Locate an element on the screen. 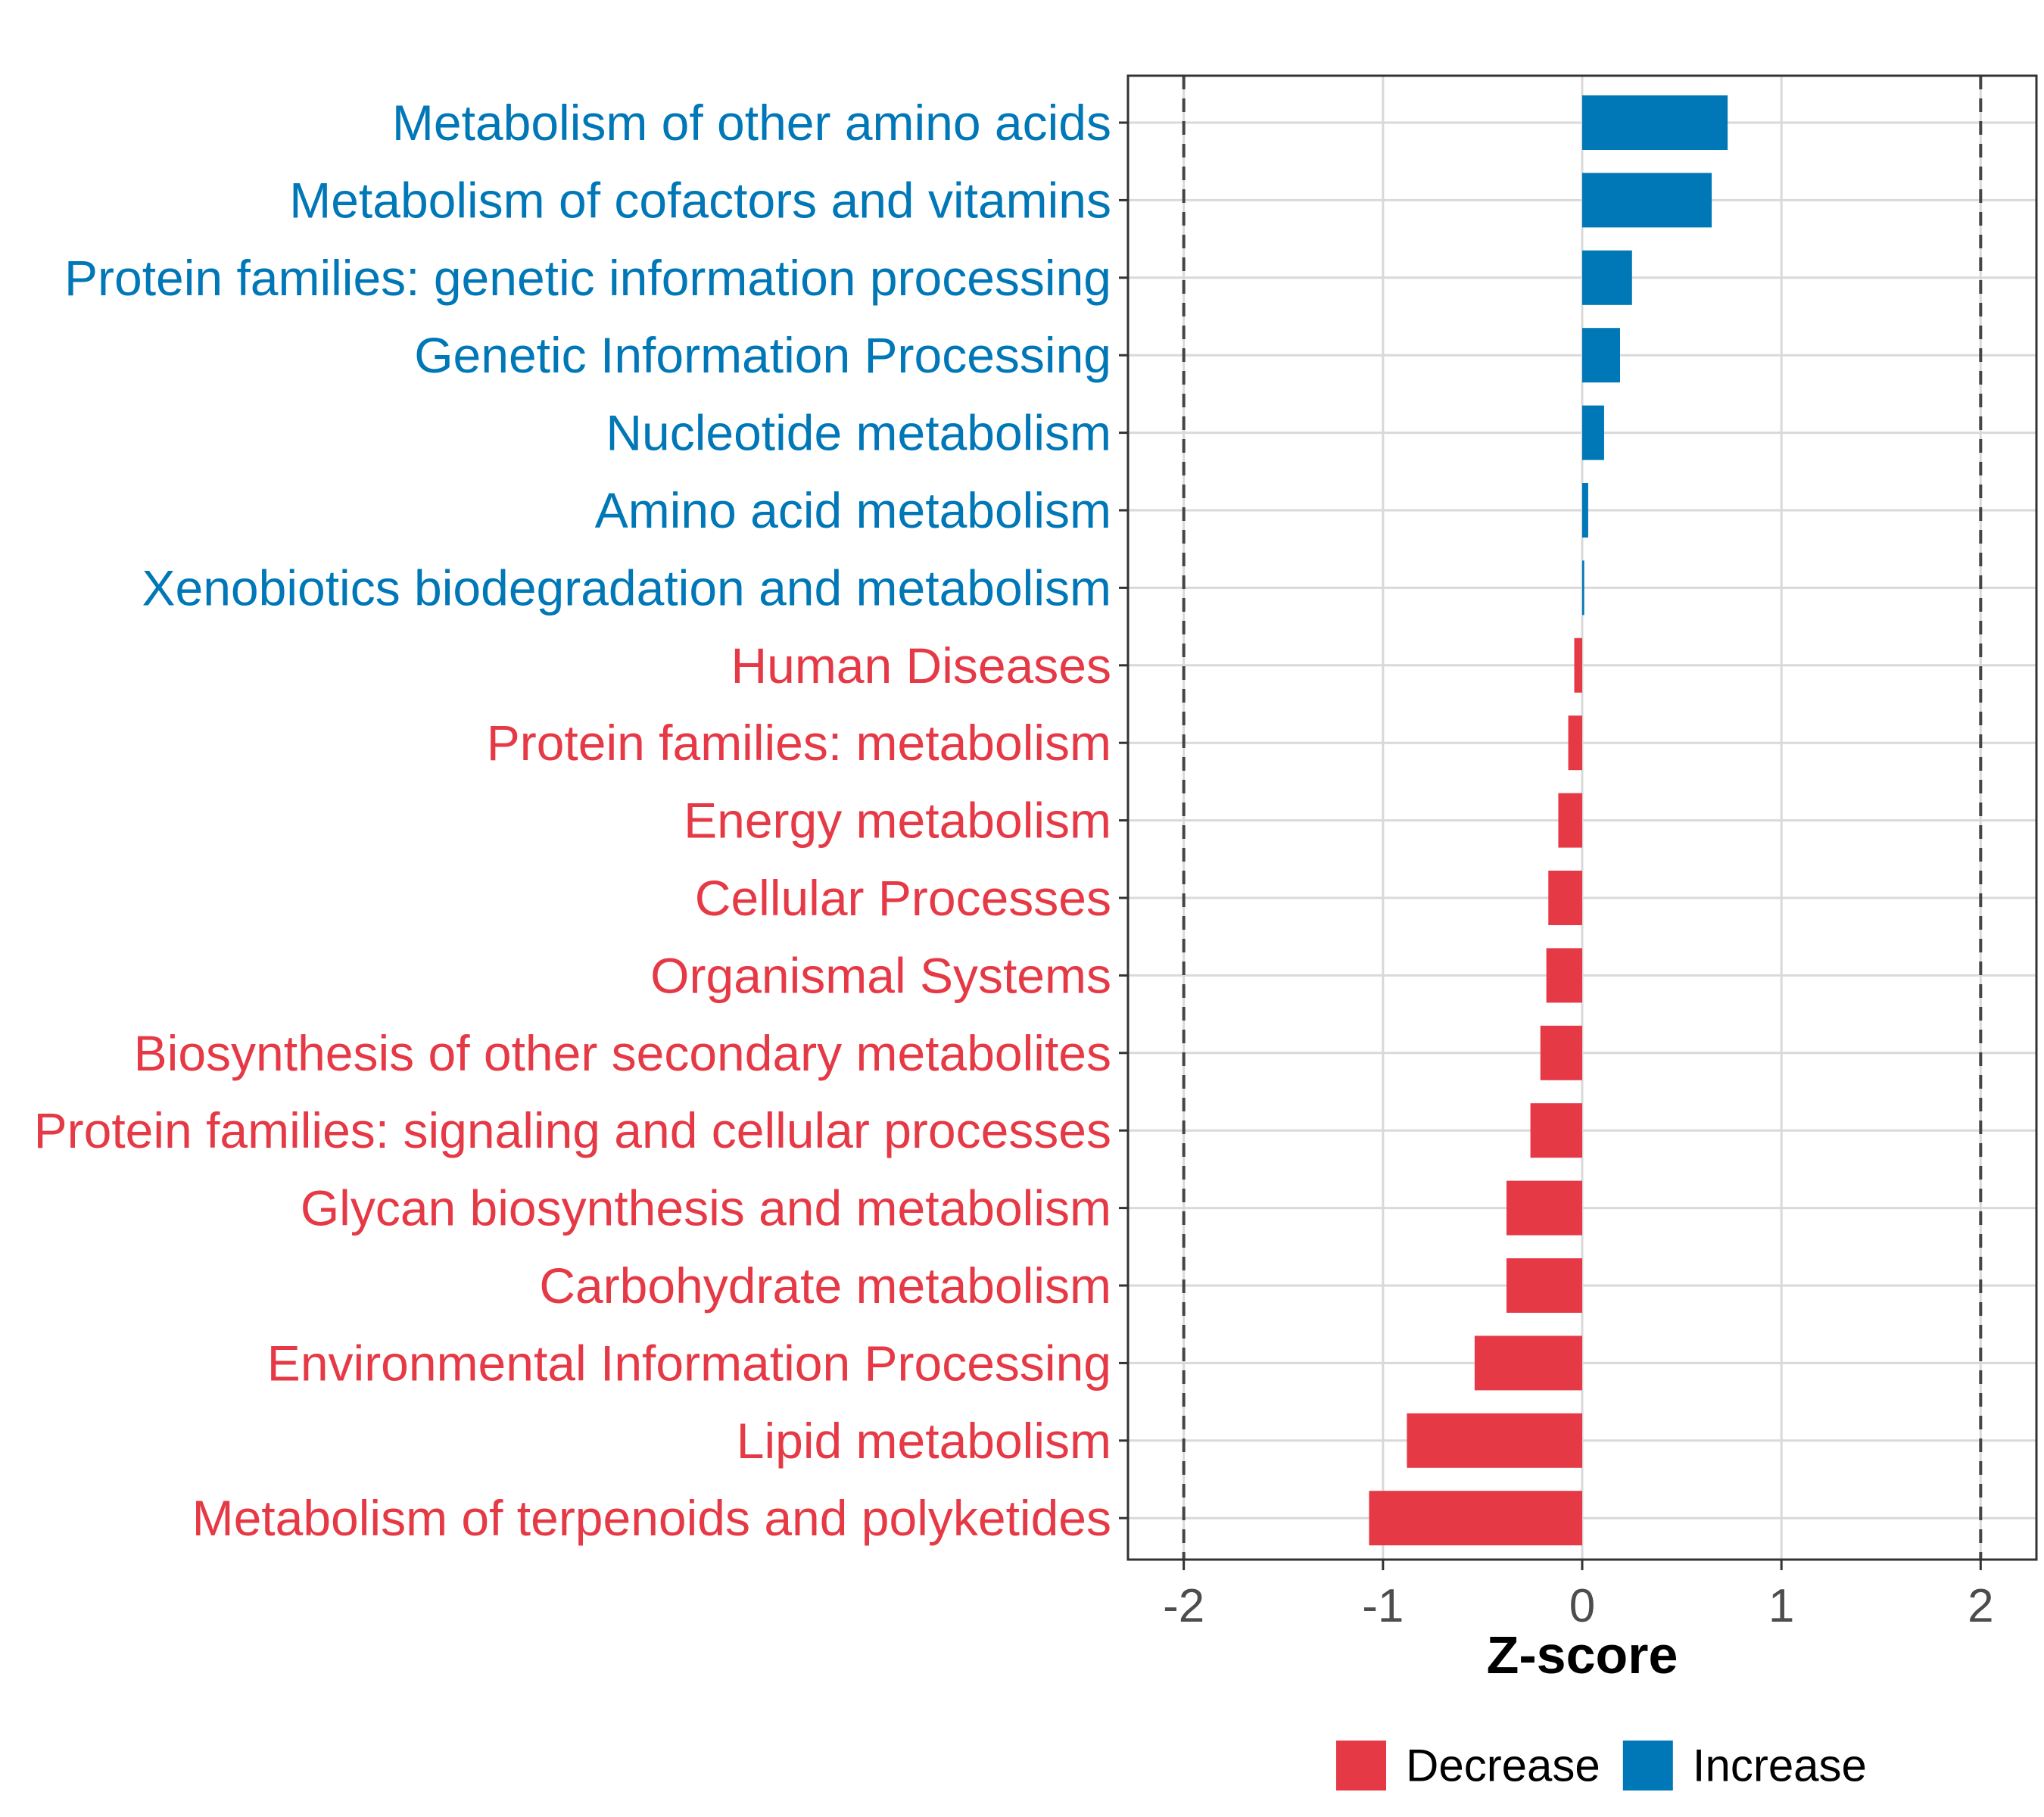 The height and width of the screenshot is (1817, 2044). category-label: Metabolism of other amino acids is located at coordinates (751, 123).